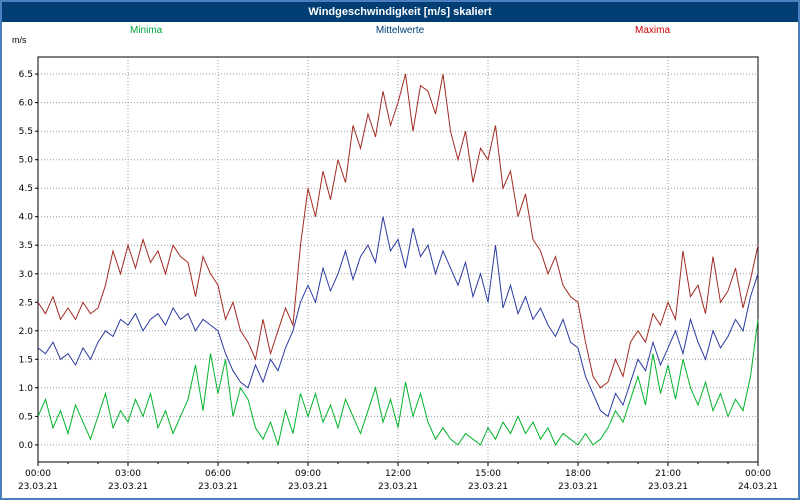 Image resolution: width=800 pixels, height=500 pixels. What do you see at coordinates (758, 487) in the screenshot?
I see `svg-text: 24.03.21` at bounding box center [758, 487].